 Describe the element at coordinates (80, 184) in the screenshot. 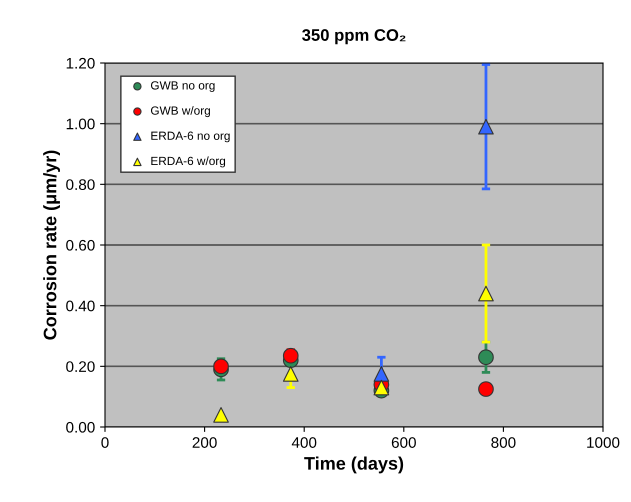

I see `y-tick-label: 0.80` at that location.